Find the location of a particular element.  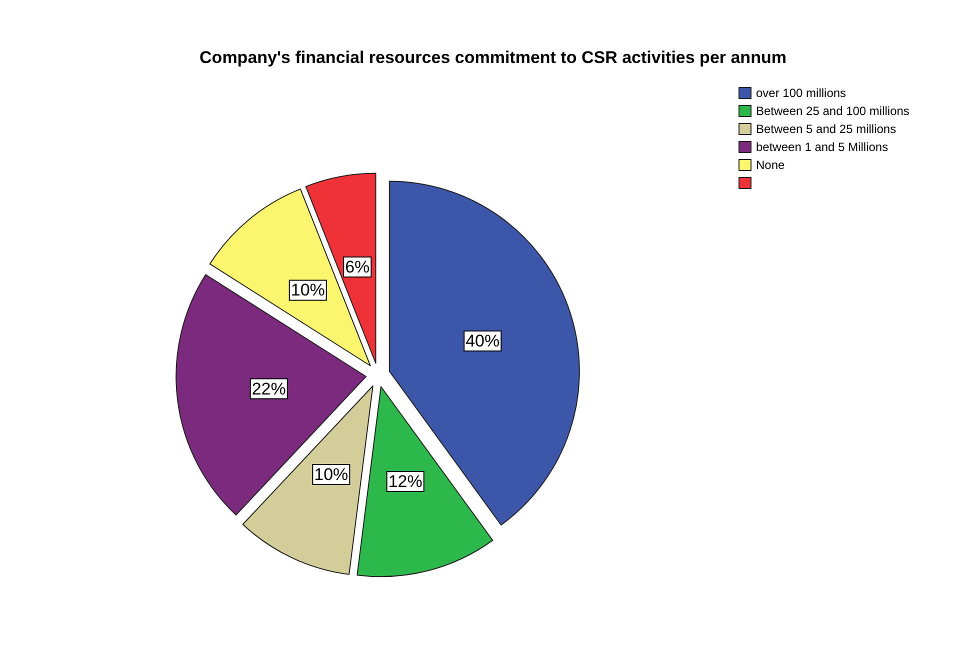

legend-label: Between 5 and 25 millions is located at coordinates (826, 129).